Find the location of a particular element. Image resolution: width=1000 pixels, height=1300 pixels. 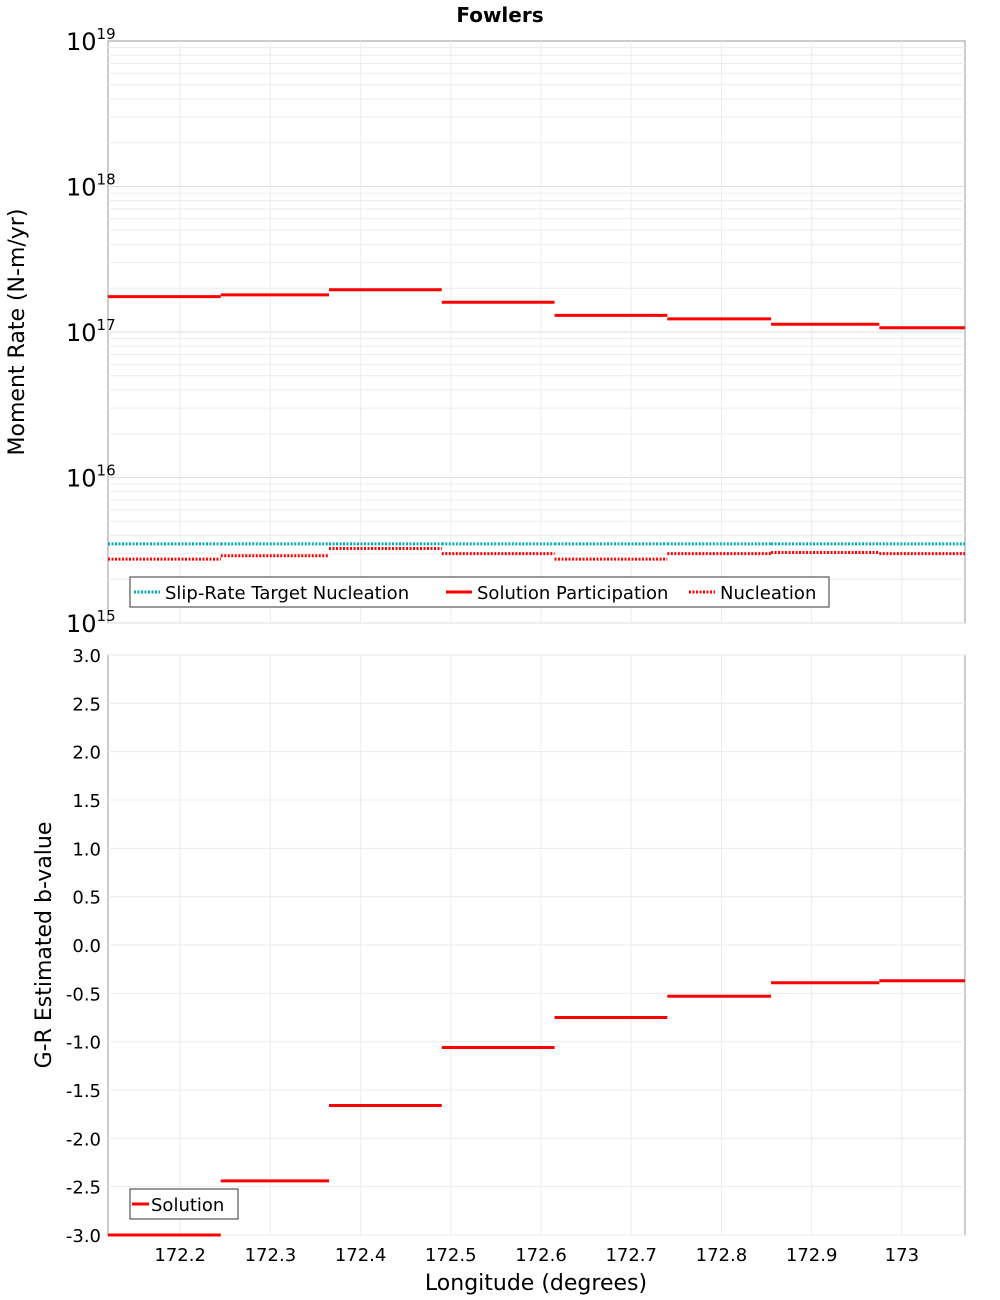

y-tick-label: 1015 is located at coordinates (91, 622).